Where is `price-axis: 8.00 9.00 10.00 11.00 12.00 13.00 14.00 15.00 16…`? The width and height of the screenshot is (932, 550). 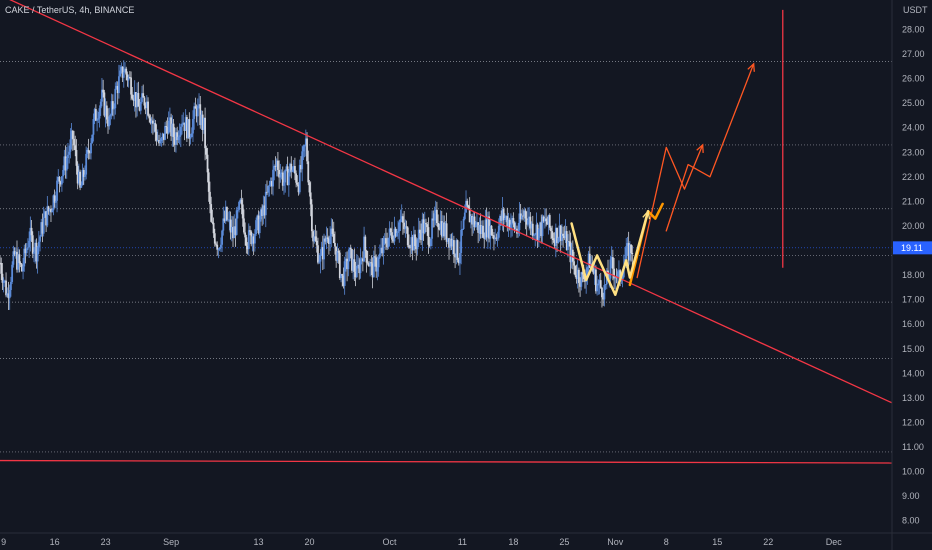 price-axis: 8.00 9.00 10.00 11.00 12.00 13.00 14.00 15.00 16… is located at coordinates (913, 274).